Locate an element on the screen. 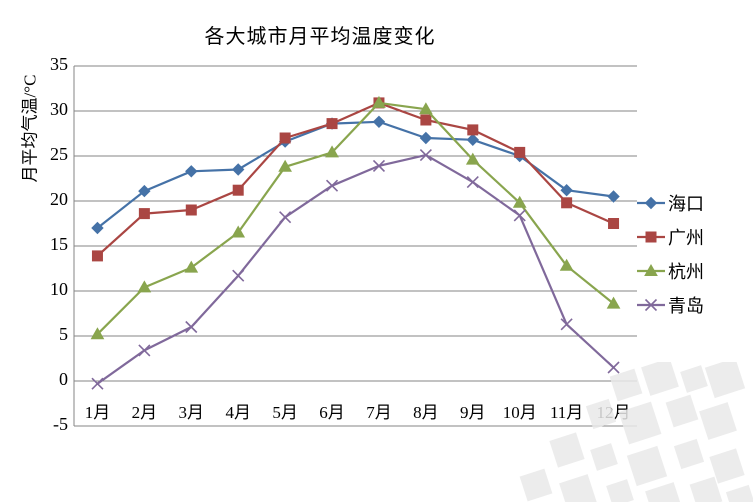 Image resolution: width=753 pixels, height=502 pixels. y-tick-10: 10 is located at coordinates (59, 289).